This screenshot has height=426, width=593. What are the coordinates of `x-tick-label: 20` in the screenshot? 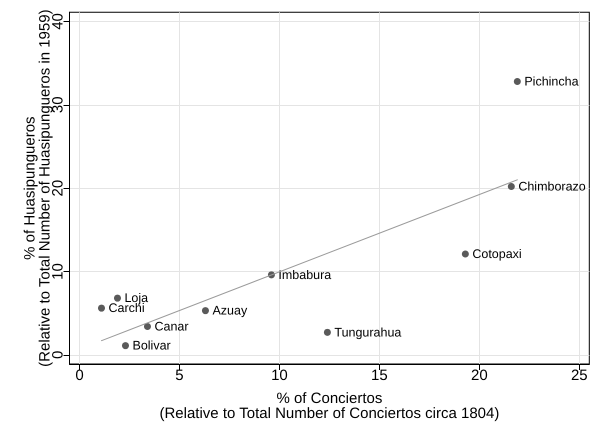 It's located at (479, 375).